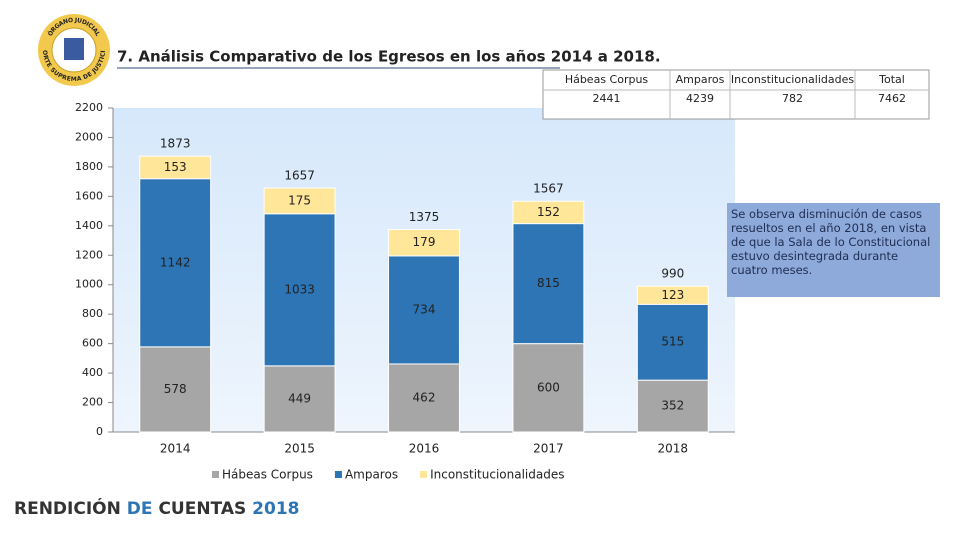  What do you see at coordinates (175, 449) in the screenshot?
I see `x-tick-label: 2014` at bounding box center [175, 449].